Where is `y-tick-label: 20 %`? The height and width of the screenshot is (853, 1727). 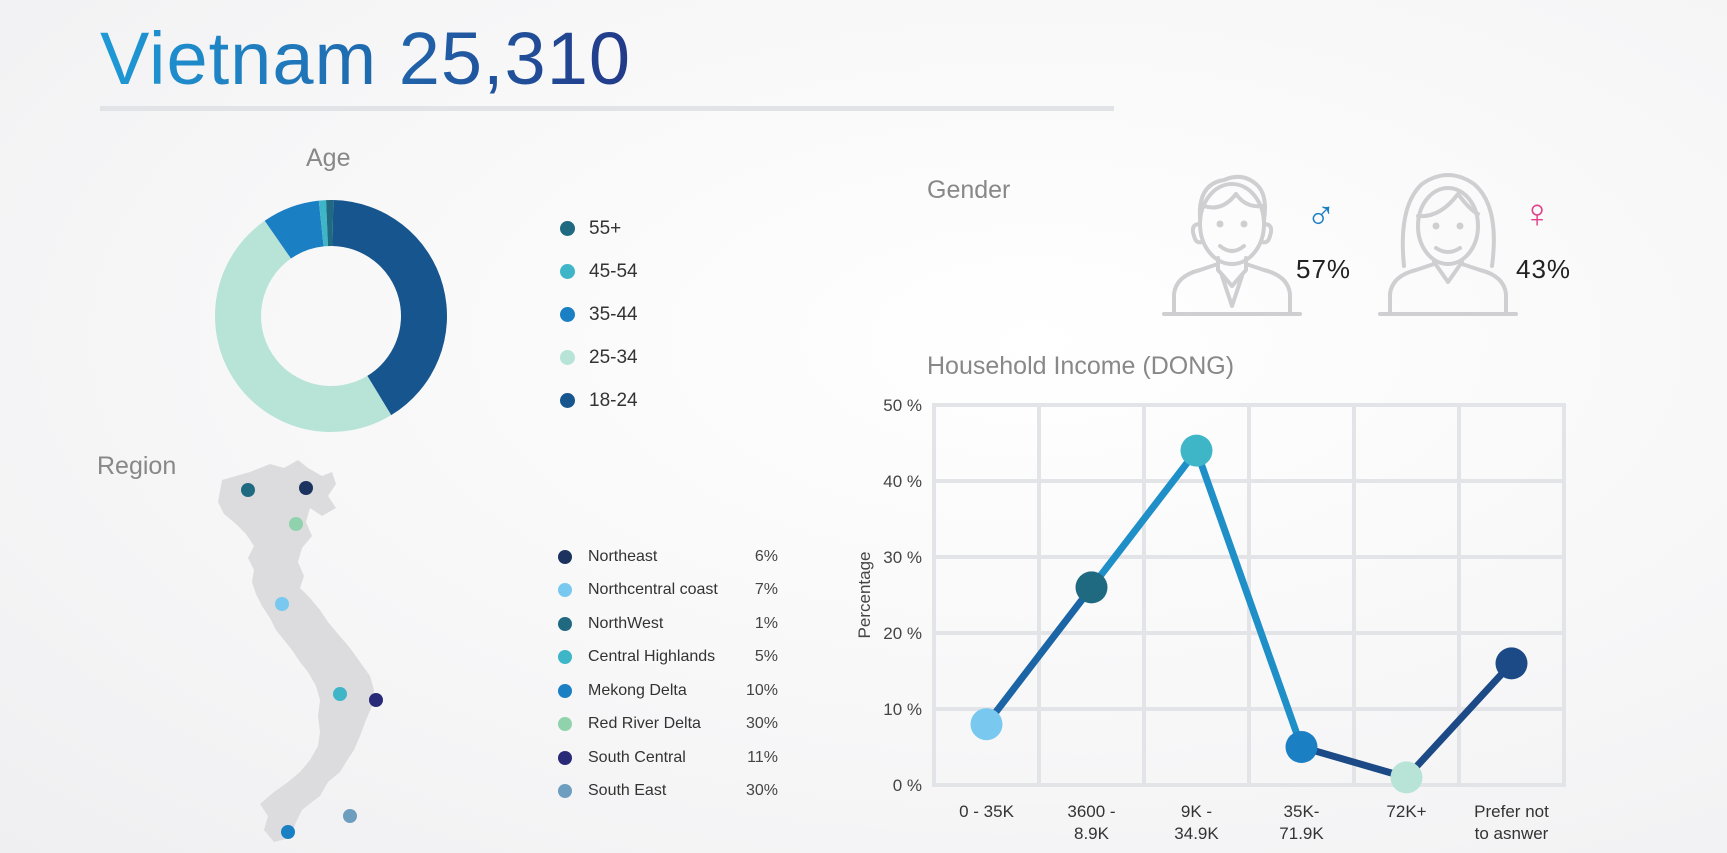 y-tick-label: 20 % is located at coordinates (902, 633).